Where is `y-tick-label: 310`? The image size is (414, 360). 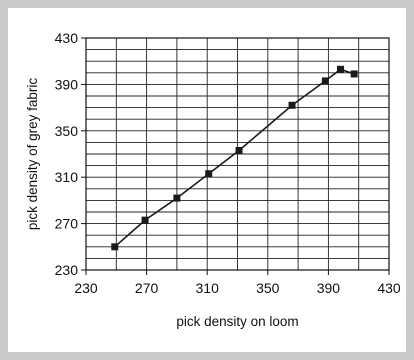
y-tick-label: 310 is located at coordinates (67, 177).